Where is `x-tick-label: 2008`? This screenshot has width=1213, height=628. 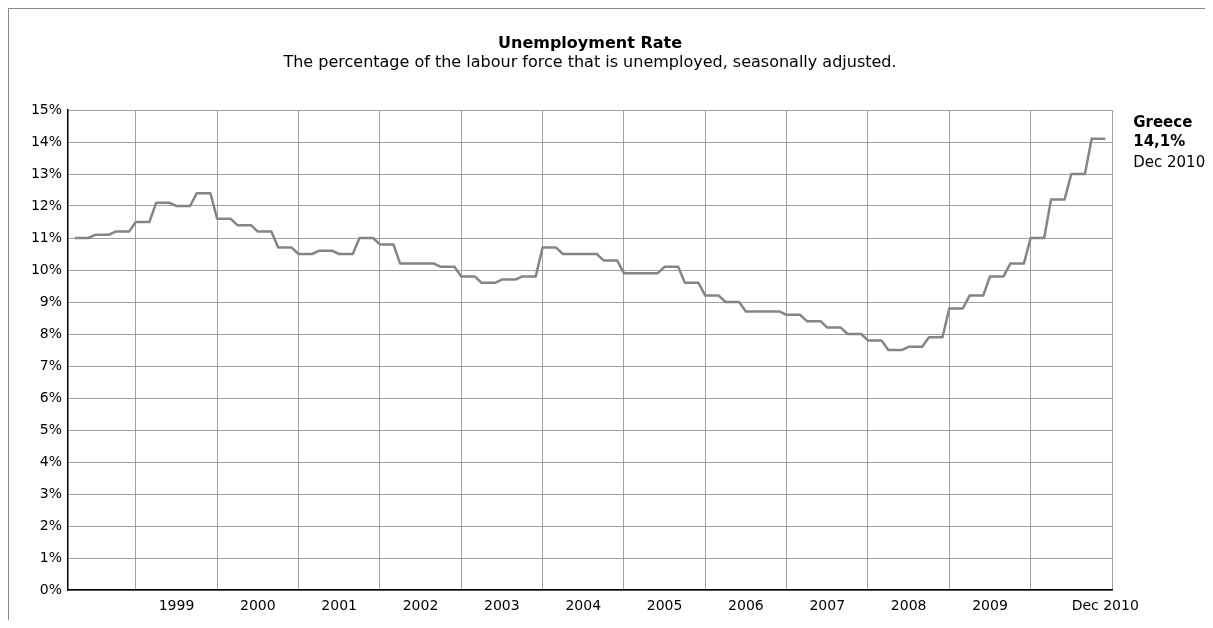
x-tick-label: 2008 is located at coordinates (908, 605).